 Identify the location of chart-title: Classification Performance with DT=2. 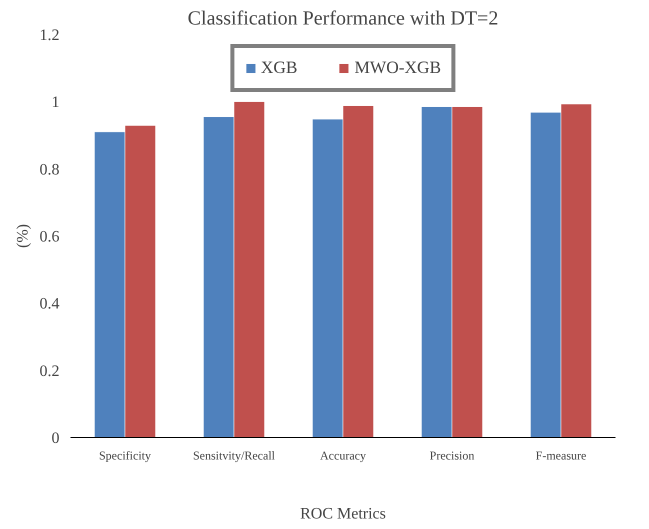
(343, 19).